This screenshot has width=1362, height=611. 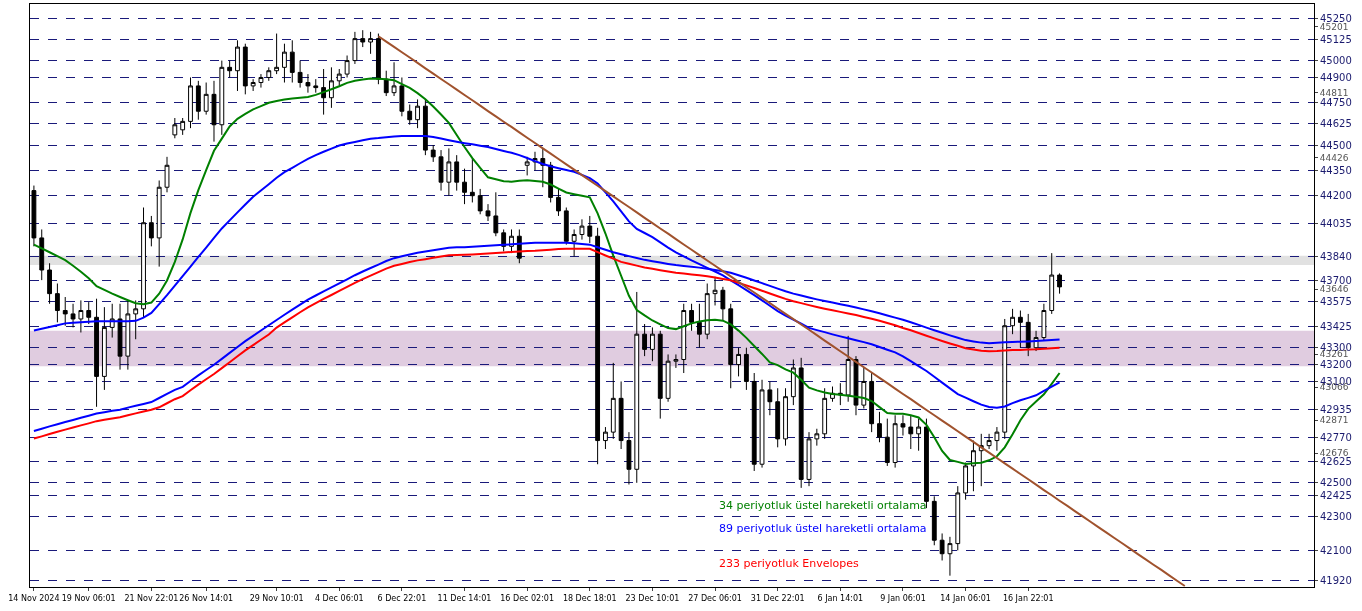 I want to click on y-tick-label: 42935, so click(x=1336, y=409).